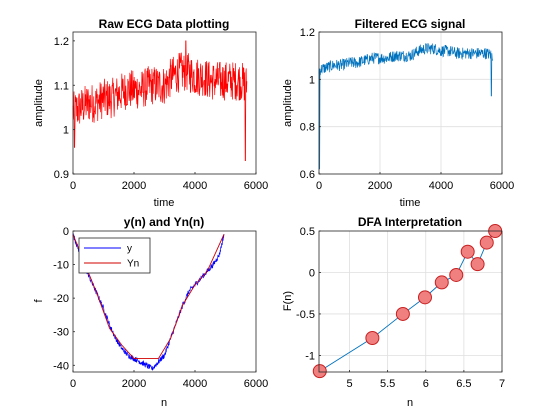 The height and width of the screenshot is (420, 560). What do you see at coordinates (148, 297) in the screenshot?
I see `yn-series-yn-path` at bounding box center [148, 297].